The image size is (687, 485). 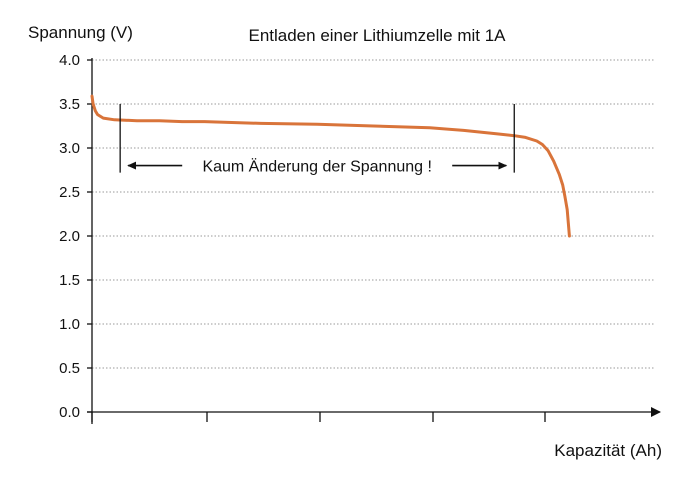 What do you see at coordinates (69, 412) in the screenshot?
I see `y-tick-label: 0.0` at bounding box center [69, 412].